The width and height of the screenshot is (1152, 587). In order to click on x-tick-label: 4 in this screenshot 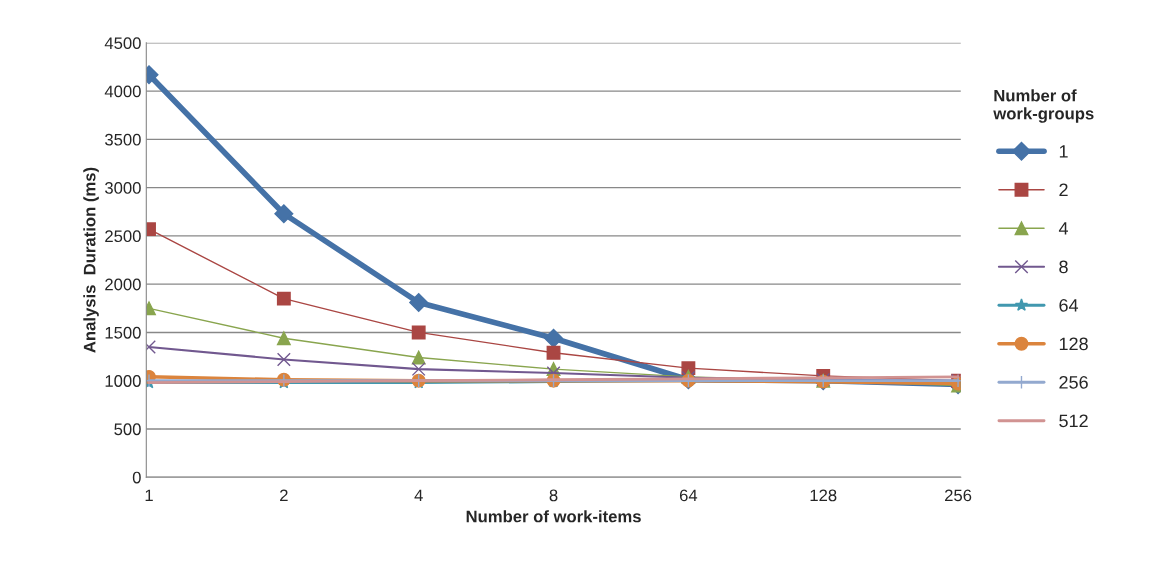, I will do `click(418, 495)`.